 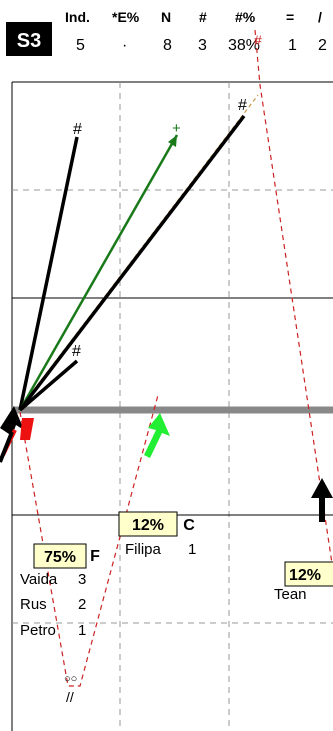 What do you see at coordinates (39, 579) in the screenshot?
I see `node-f-name-1: Vaida` at bounding box center [39, 579].